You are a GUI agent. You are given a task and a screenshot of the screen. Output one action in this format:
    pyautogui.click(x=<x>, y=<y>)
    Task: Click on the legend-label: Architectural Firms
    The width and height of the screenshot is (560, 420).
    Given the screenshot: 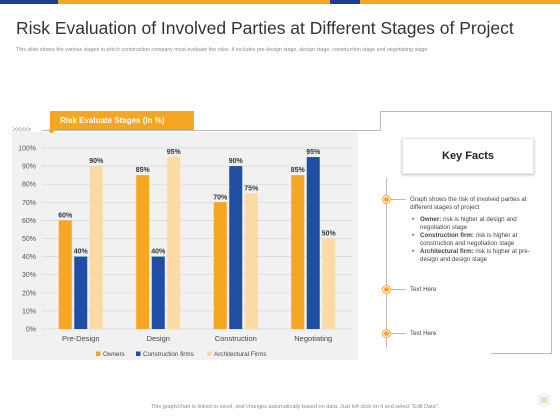 What is the action you would take?
    pyautogui.click(x=240, y=354)
    